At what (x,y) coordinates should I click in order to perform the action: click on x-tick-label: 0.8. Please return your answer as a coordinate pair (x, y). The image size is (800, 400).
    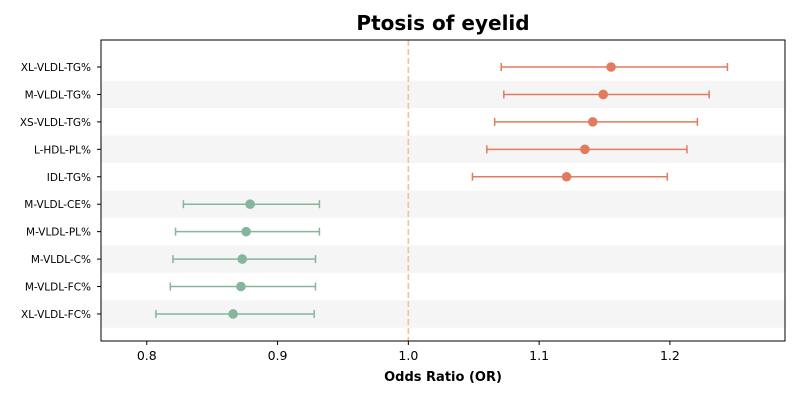
    Looking at the image, I should click on (147, 355).